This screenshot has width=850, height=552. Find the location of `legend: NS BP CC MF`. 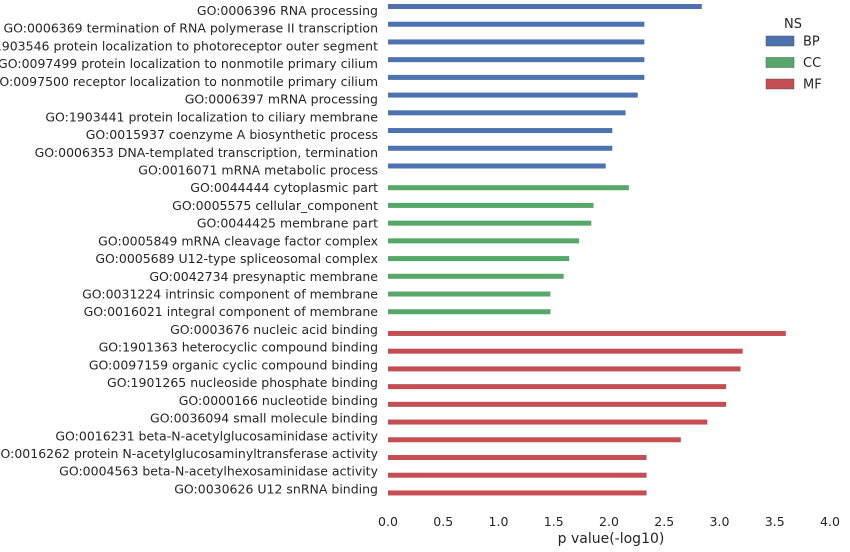

legend: NS BP CC MF is located at coordinates (793, 55).